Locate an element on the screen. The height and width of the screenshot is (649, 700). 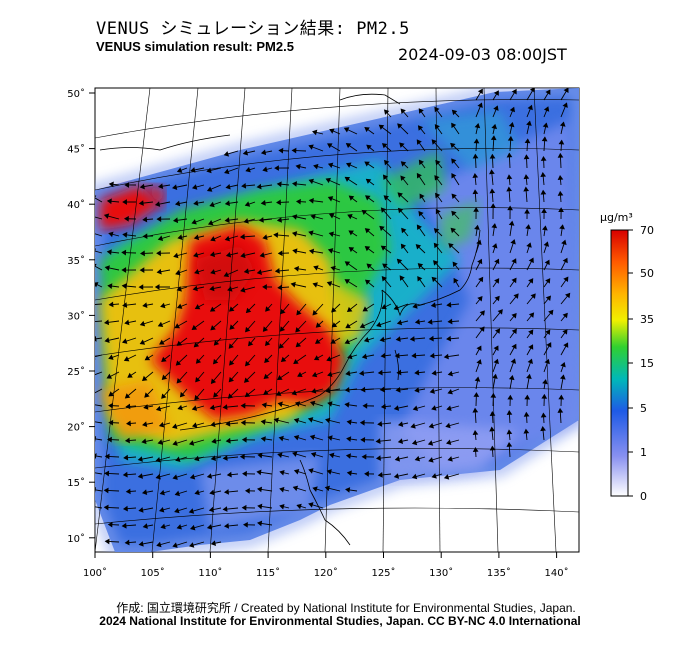
lon-tick-label: 120˚ is located at coordinates (326, 573).